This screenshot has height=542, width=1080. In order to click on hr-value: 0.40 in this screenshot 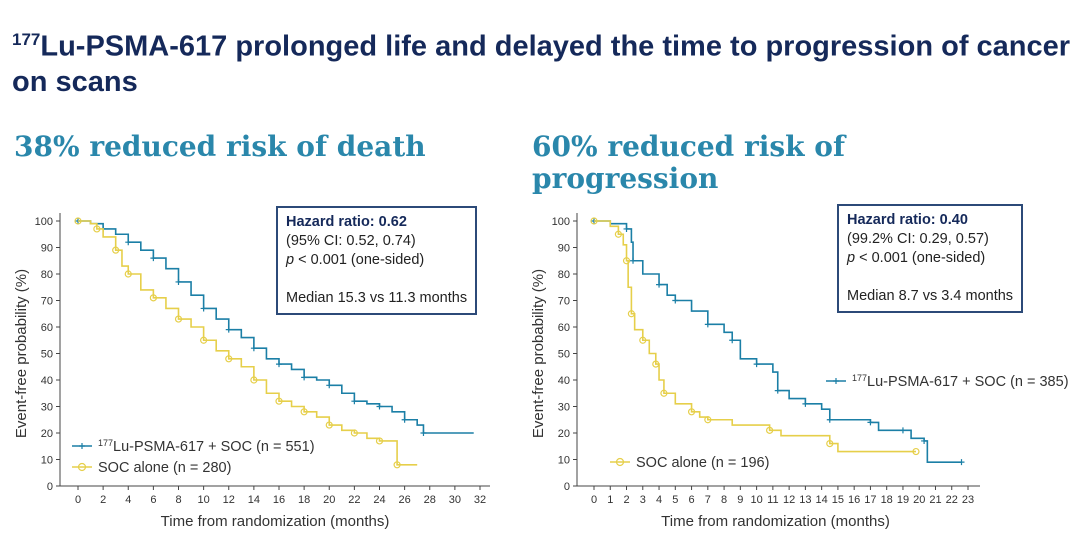, I will do `click(953, 220)`.